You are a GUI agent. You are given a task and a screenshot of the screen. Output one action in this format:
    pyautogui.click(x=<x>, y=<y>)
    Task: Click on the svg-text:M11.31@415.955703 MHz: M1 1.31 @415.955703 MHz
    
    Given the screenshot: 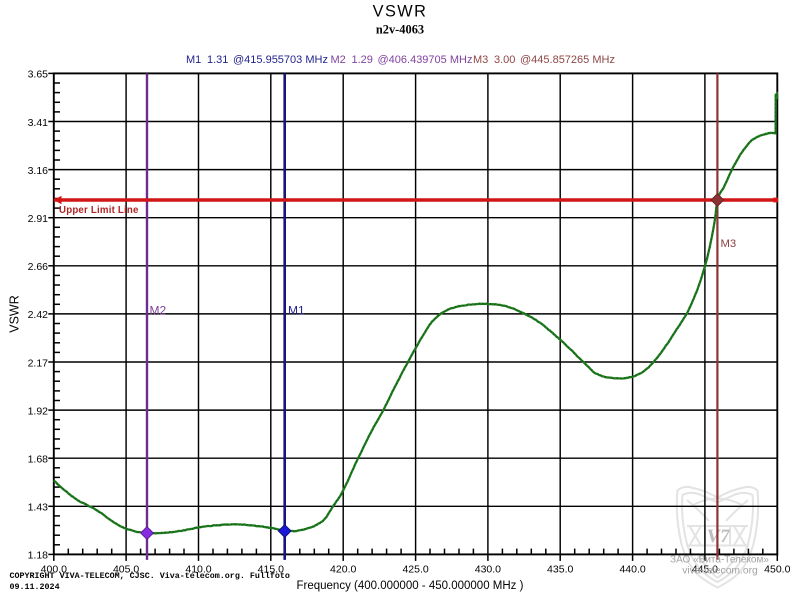 What is the action you would take?
    pyautogui.click(x=257, y=60)
    